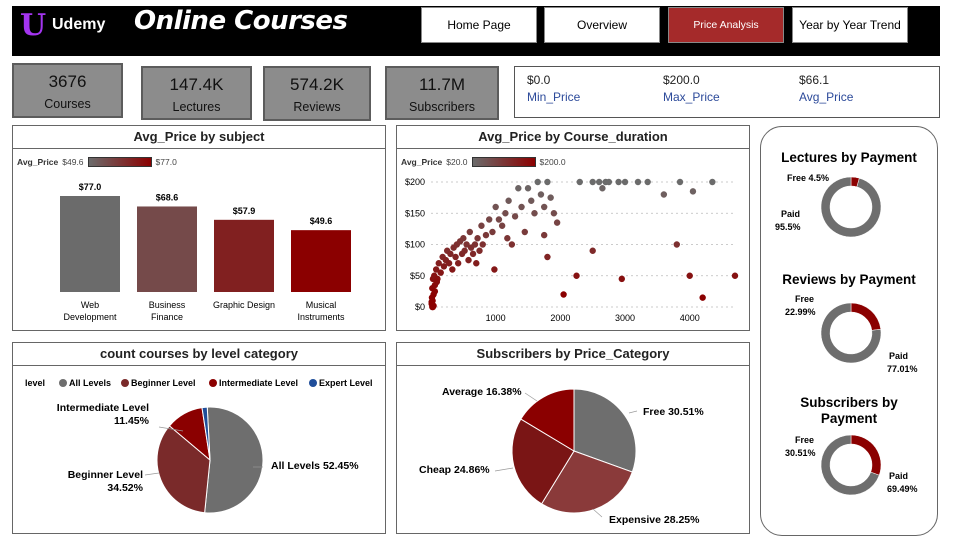  Describe the element at coordinates (196, 84) in the screenshot. I see `kpi-value: 147.4K` at that location.